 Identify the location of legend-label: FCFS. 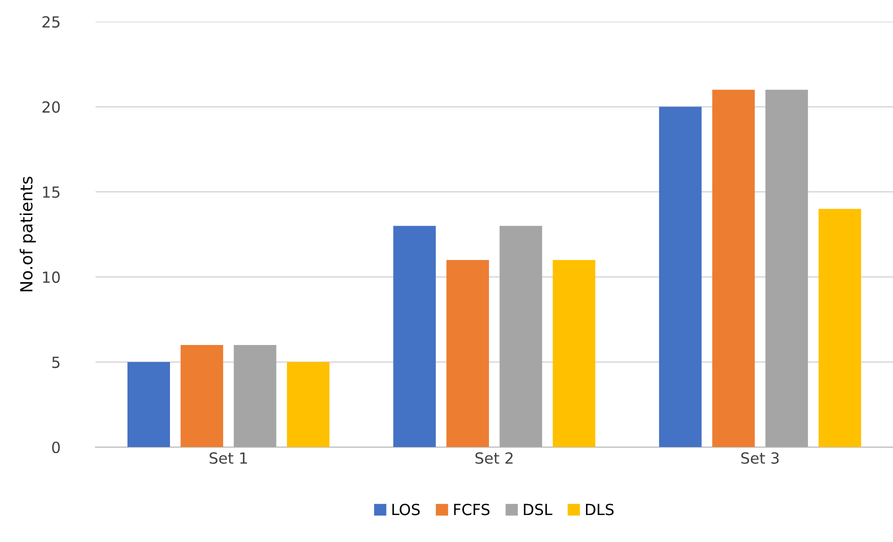
(472, 510).